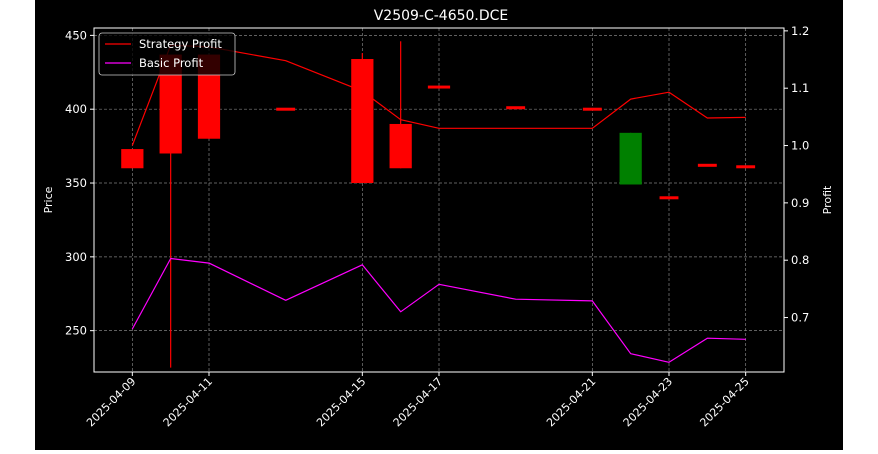 Image resolution: width=878 pixels, height=454 pixels. I want to click on x-tick-label: 2025-04-09, so click(111, 402).